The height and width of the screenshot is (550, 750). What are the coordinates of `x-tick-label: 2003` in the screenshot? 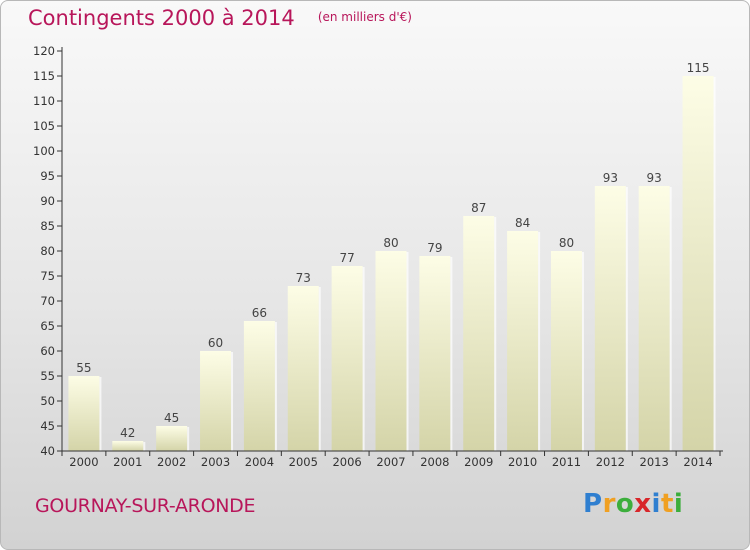 It's located at (215, 462).